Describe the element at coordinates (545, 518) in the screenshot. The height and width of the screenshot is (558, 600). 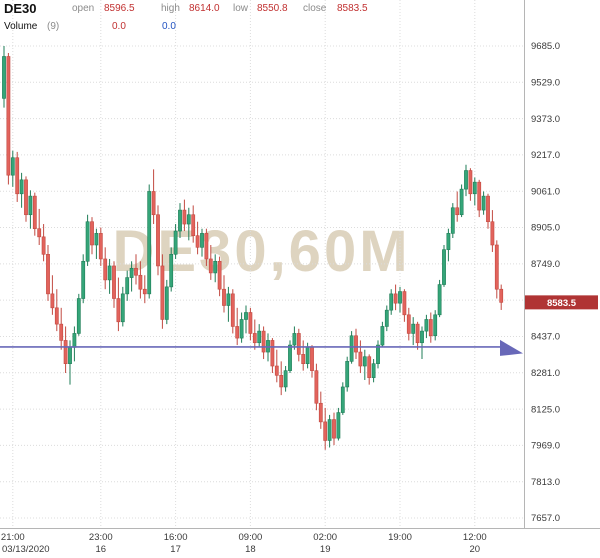
I see `price-axis-label: 7657.0` at that location.